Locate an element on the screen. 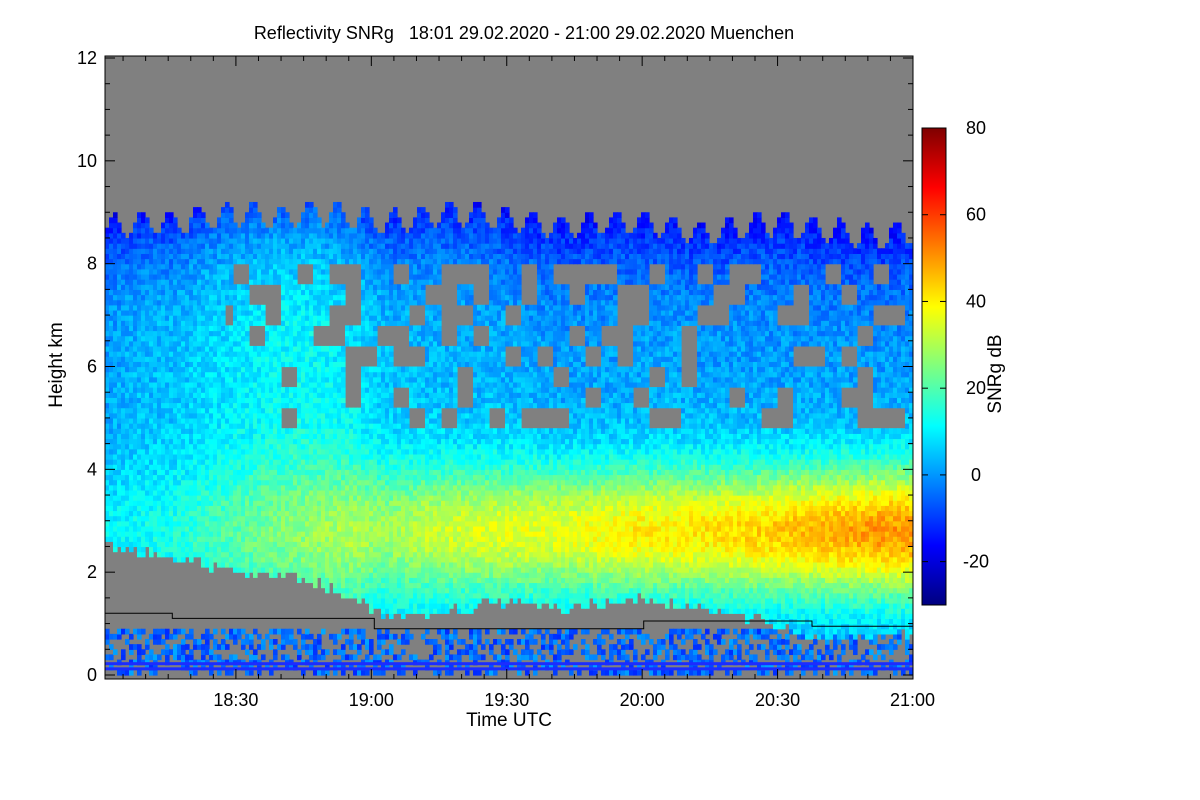 The width and height of the screenshot is (1200, 800). heatmap-cell-2074 is located at coordinates (223, 292).